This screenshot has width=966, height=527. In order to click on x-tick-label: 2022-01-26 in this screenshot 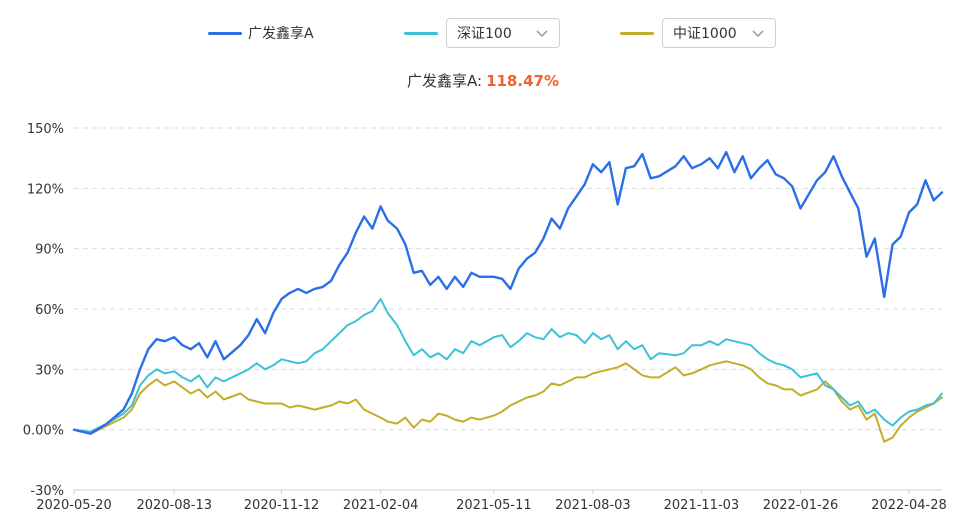, I will do `click(801, 505)`.